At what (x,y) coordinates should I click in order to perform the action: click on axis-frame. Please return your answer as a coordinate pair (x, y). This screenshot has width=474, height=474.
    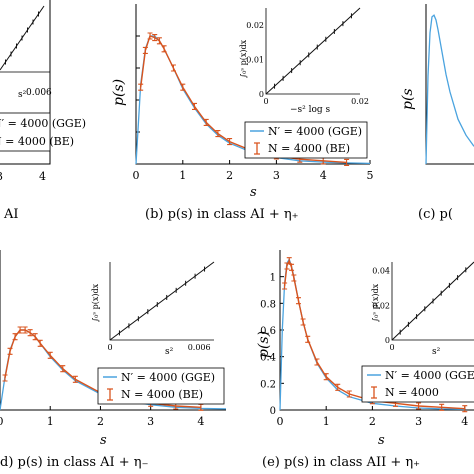
    Looking at the image, I should click on (449, 84).